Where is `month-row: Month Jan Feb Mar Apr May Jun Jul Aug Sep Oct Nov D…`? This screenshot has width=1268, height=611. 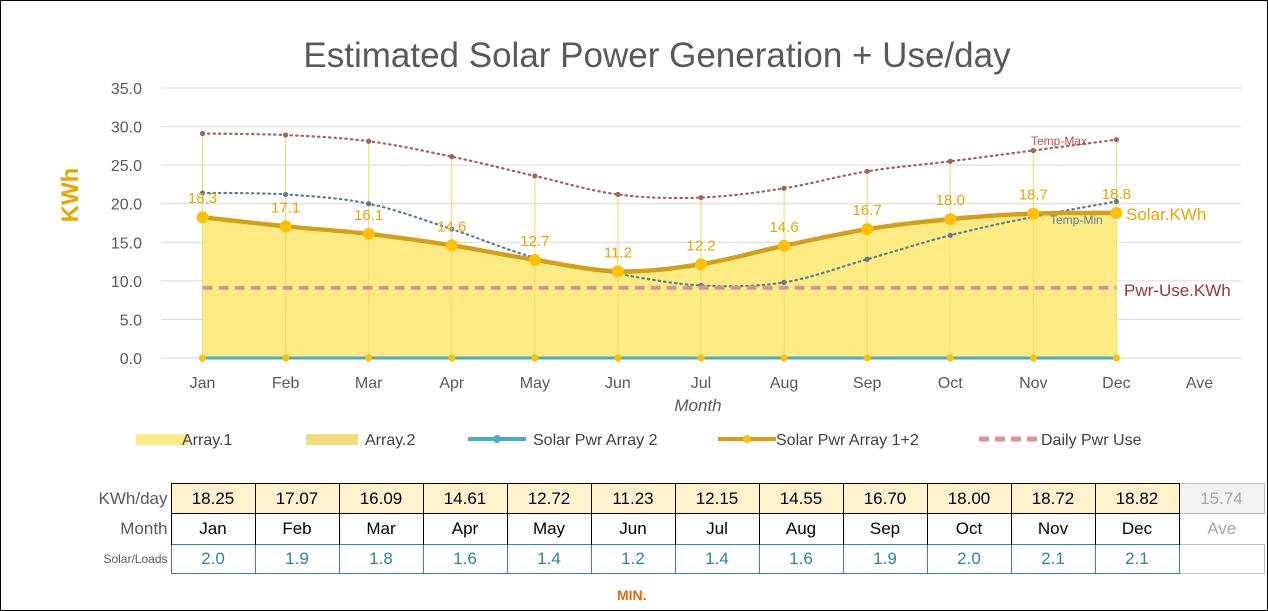
month-row: Month Jan Feb Mar Apr May Jun Jul Aug Sep Oct Nov D… is located at coordinates (674, 529).